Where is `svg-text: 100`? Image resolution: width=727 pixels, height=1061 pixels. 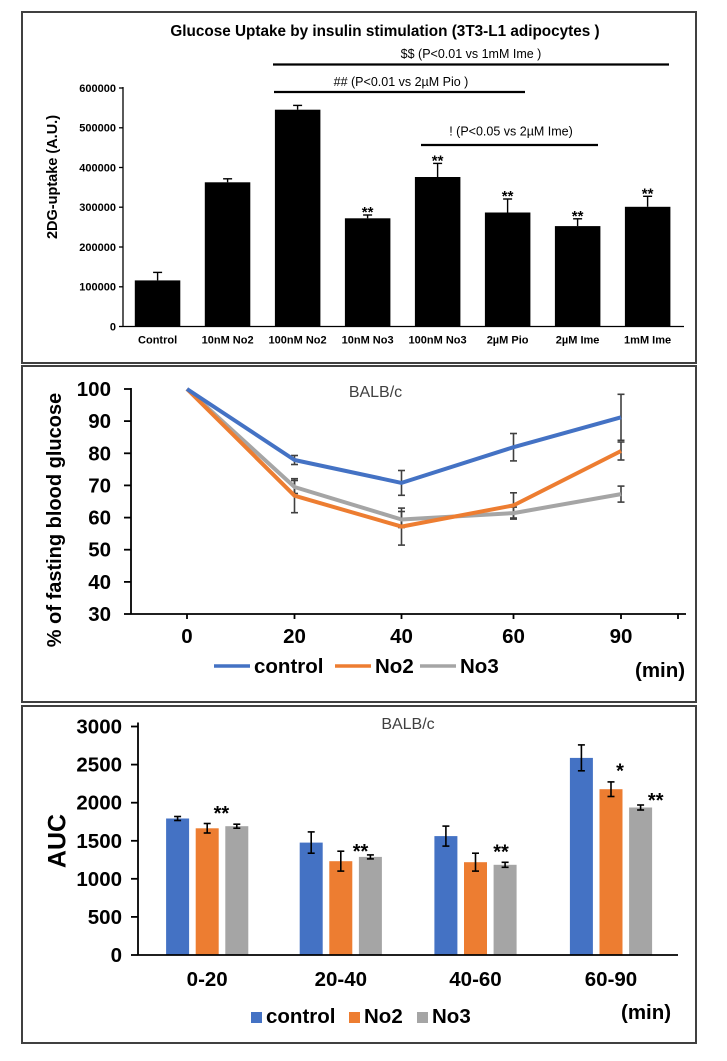 svg-text: 100 is located at coordinates (94, 389).